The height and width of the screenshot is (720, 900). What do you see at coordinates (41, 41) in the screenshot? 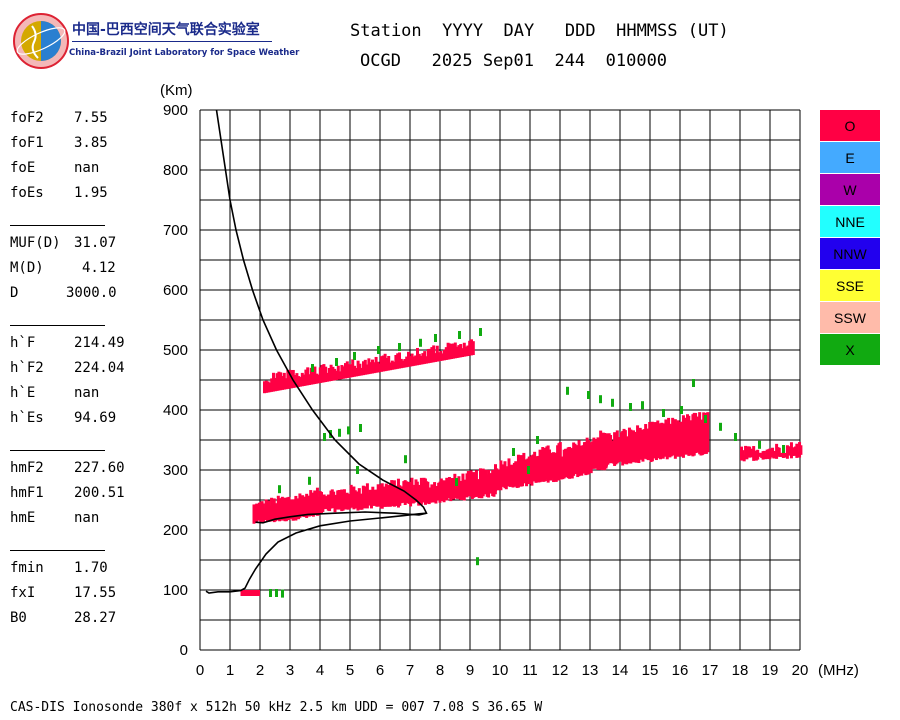
I see `globe-icon` at bounding box center [41, 41].